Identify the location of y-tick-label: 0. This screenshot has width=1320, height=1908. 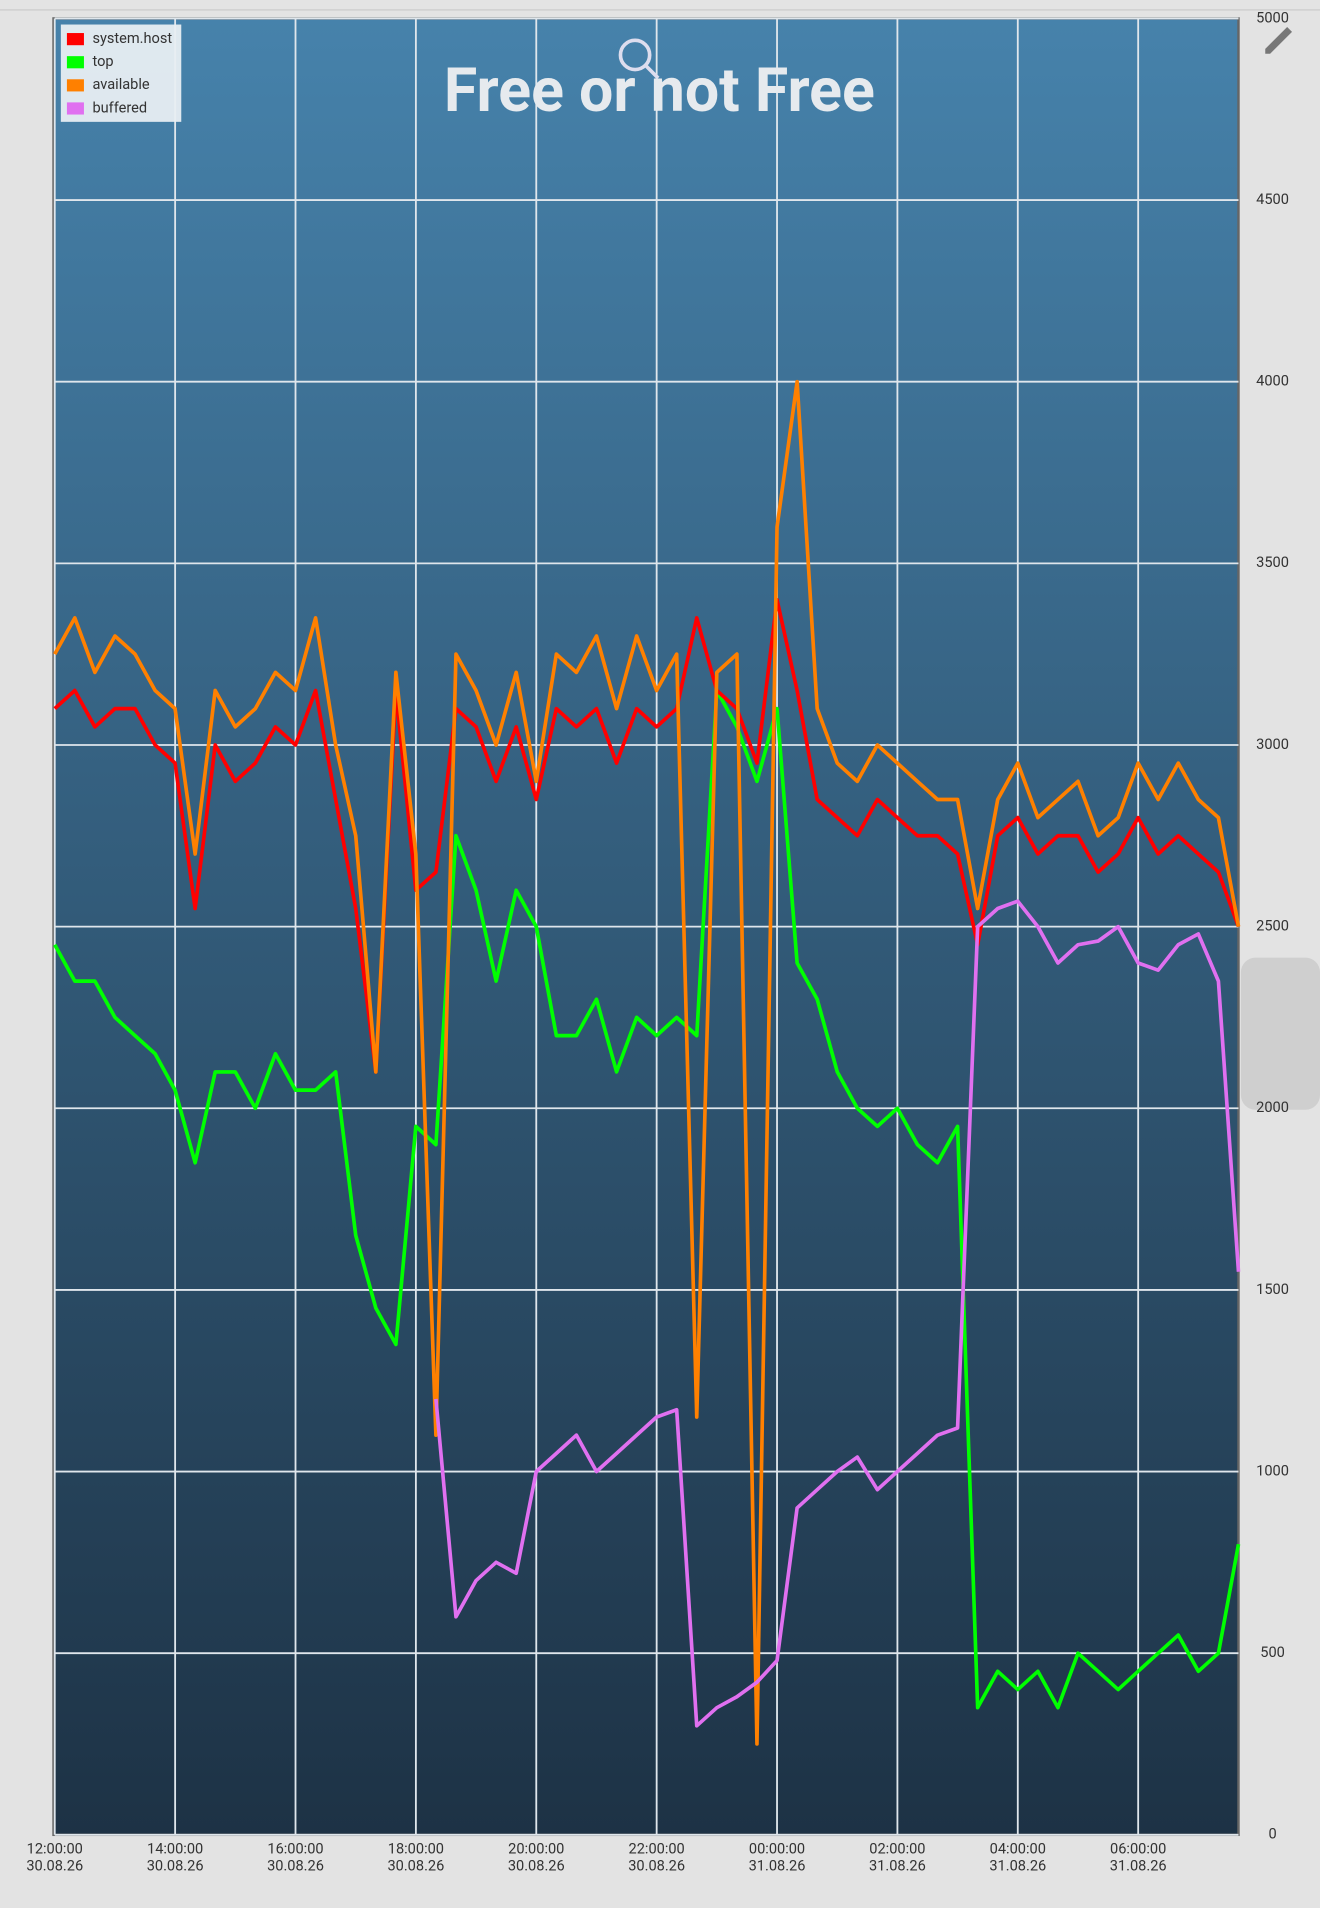
(1272, 1834).